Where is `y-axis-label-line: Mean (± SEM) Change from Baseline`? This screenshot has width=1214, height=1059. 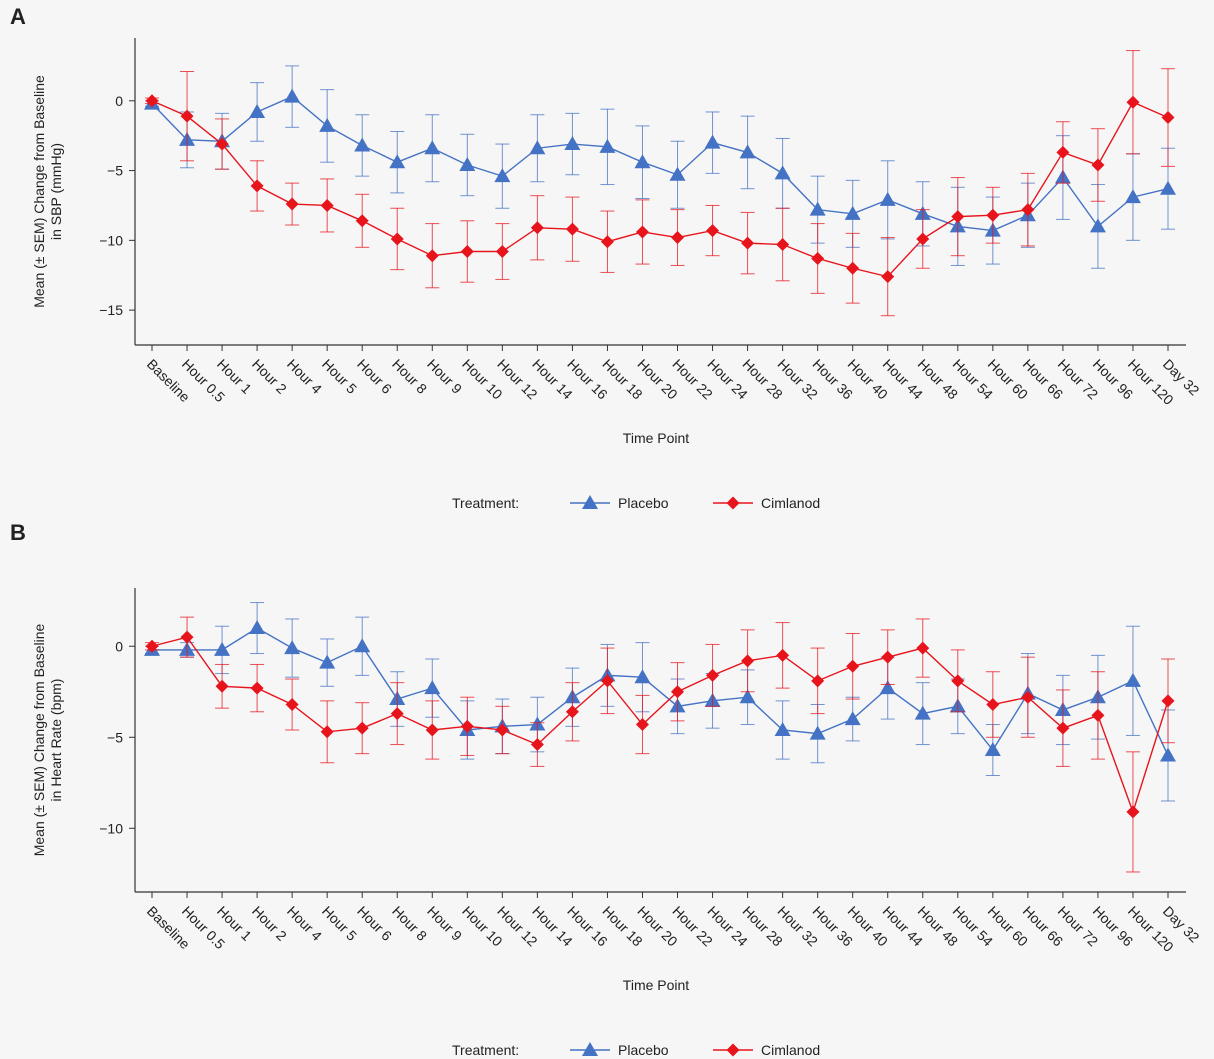 y-axis-label-line: Mean (± SEM) Change from Baseline is located at coordinates (39, 191).